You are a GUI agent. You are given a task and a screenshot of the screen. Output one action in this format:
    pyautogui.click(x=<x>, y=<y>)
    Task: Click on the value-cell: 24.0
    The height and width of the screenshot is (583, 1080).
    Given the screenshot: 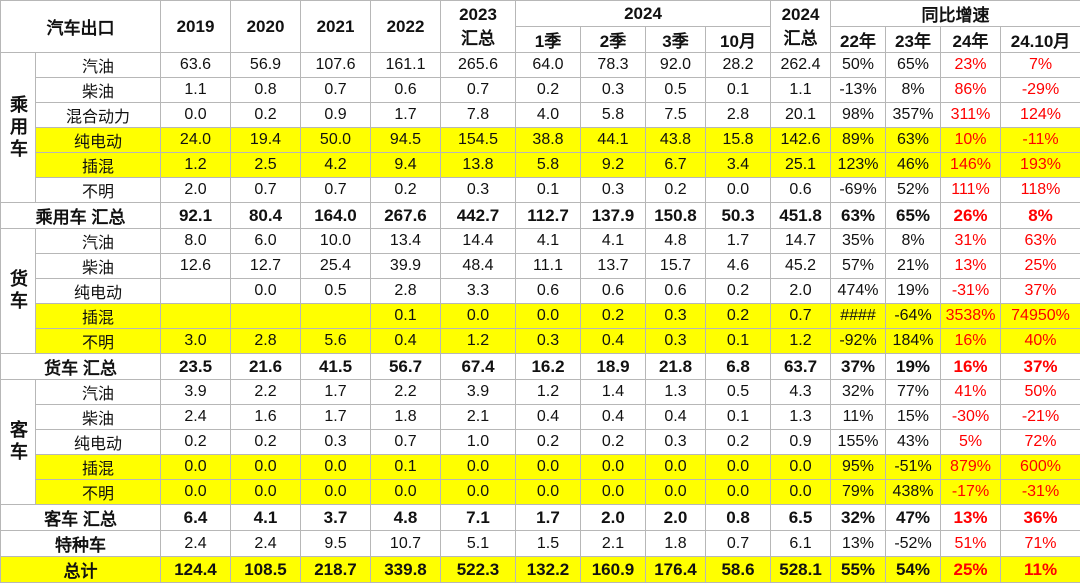 What is the action you would take?
    pyautogui.click(x=196, y=140)
    